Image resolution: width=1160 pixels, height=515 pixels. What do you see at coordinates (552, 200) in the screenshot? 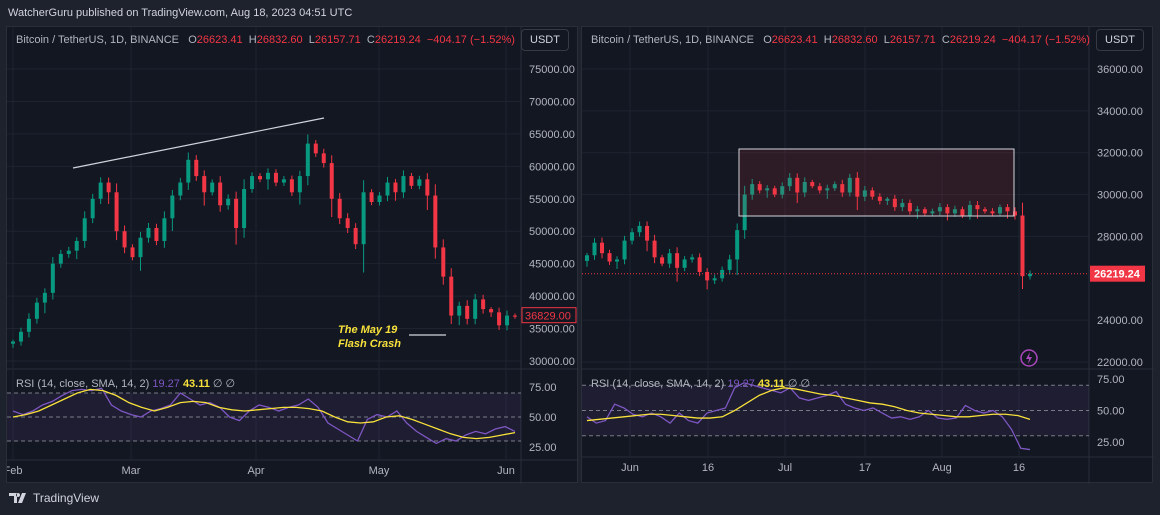
I see `y-tick-label: 55000.00` at bounding box center [552, 200].